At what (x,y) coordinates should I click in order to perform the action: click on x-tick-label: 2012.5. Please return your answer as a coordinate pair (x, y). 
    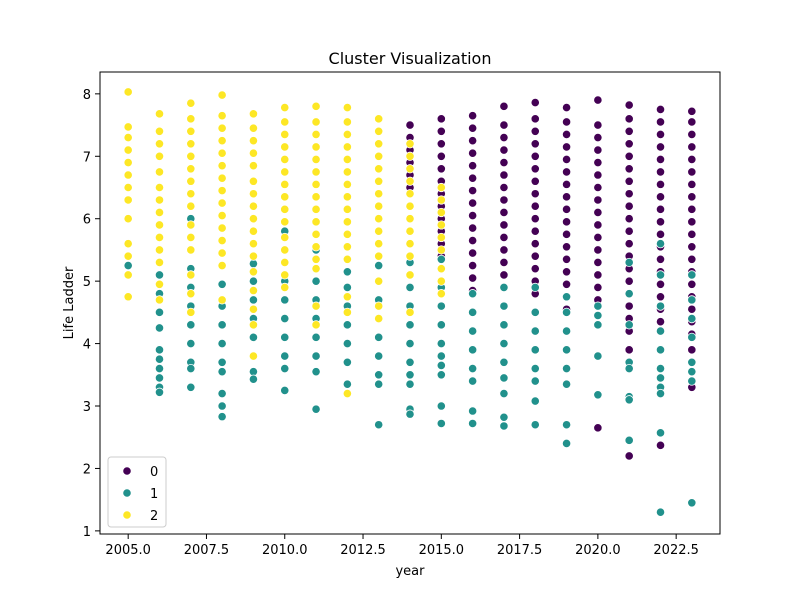
    Looking at the image, I should click on (363, 550).